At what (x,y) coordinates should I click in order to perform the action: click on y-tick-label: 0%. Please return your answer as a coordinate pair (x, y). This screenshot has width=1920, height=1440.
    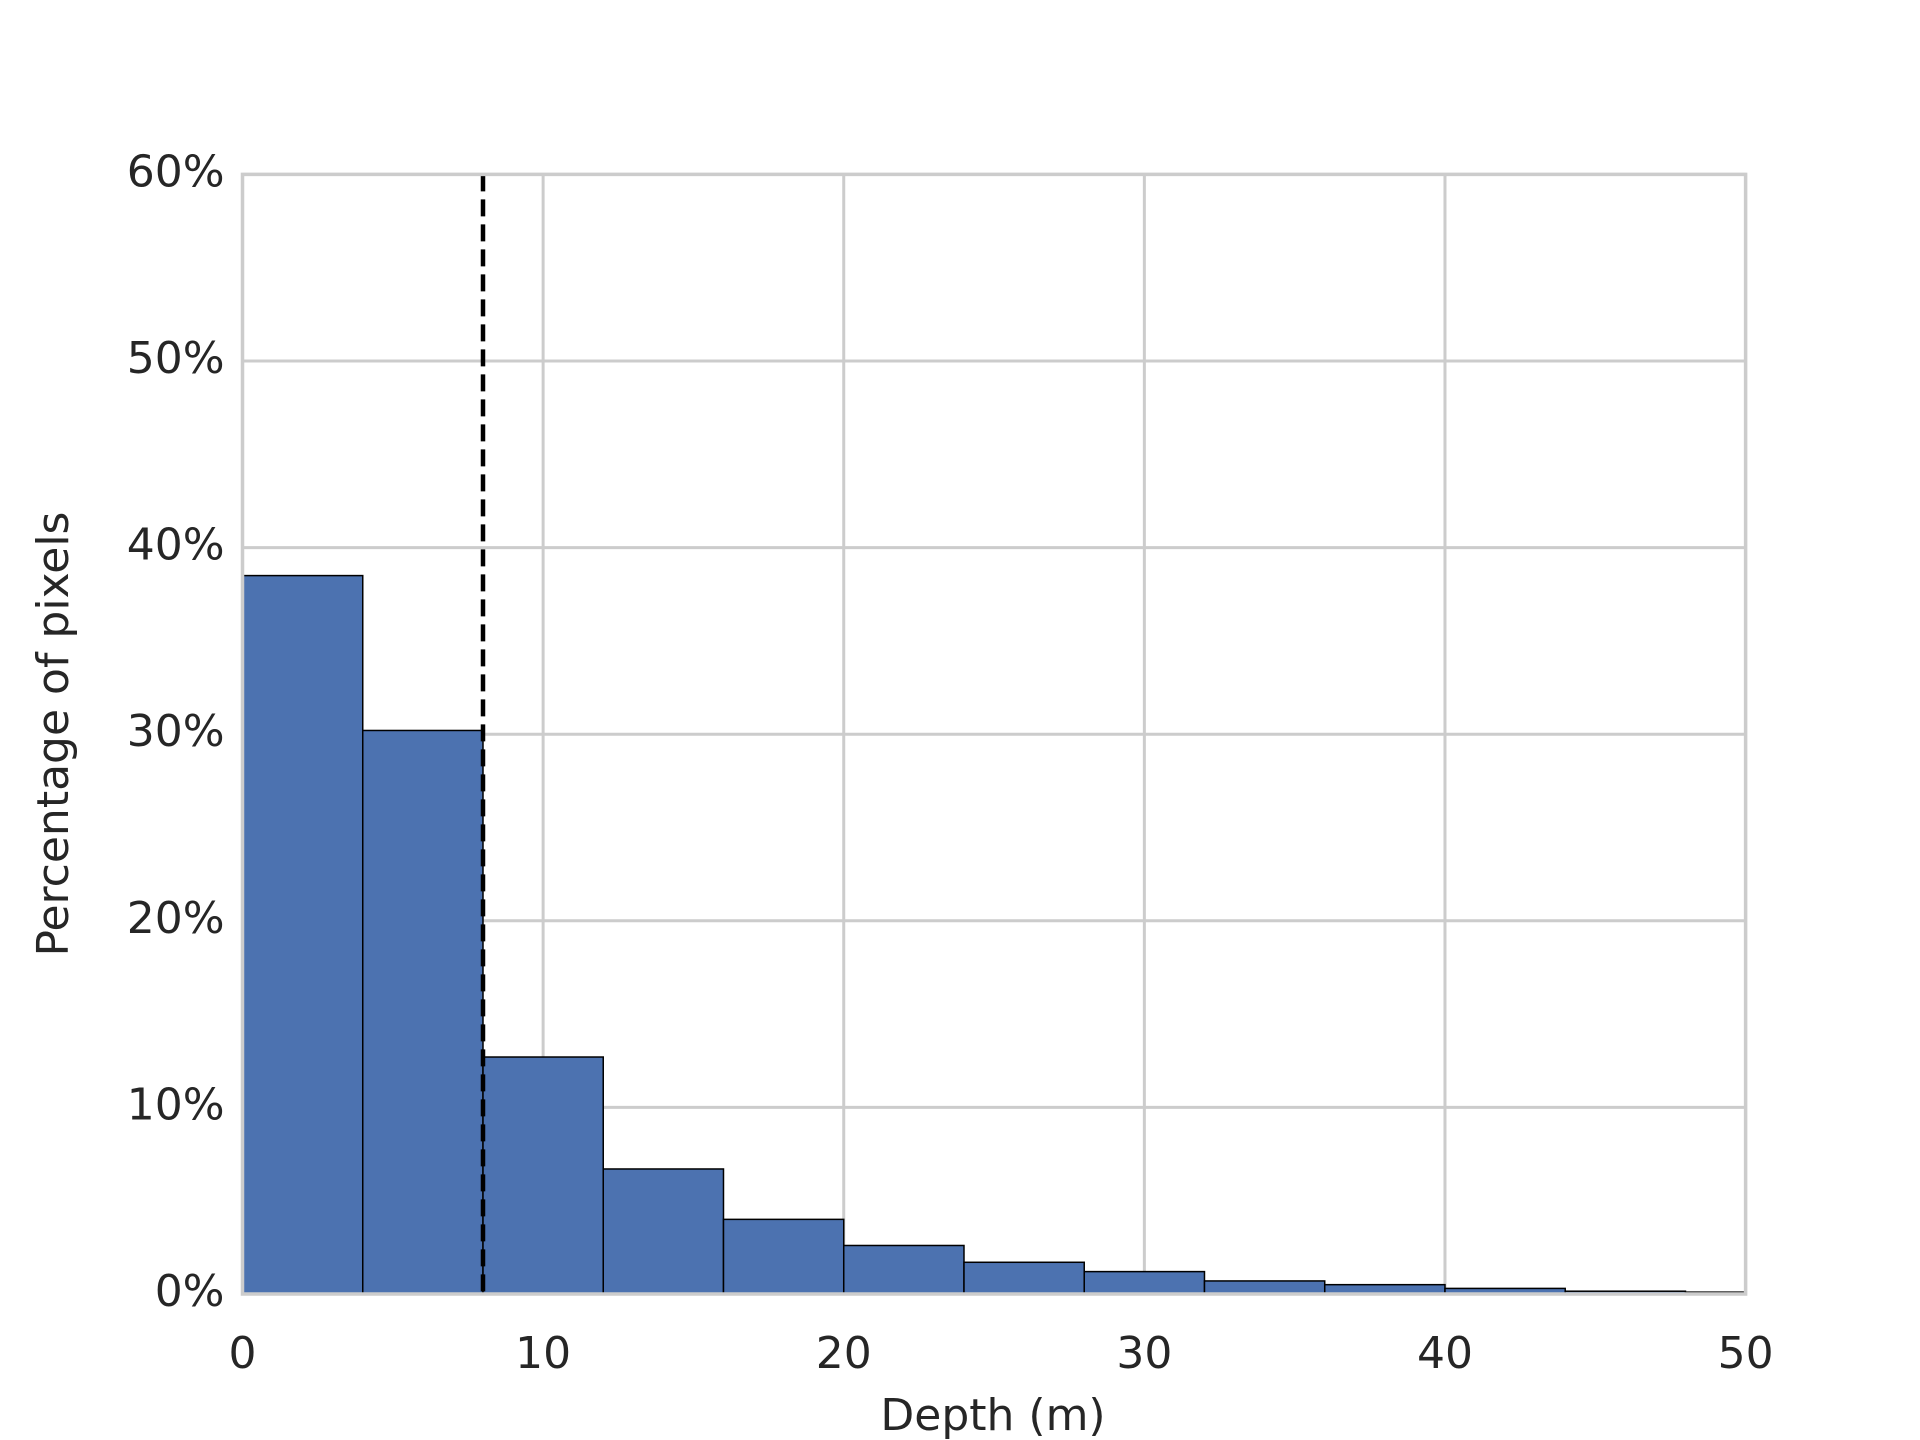
    Looking at the image, I should click on (190, 1291).